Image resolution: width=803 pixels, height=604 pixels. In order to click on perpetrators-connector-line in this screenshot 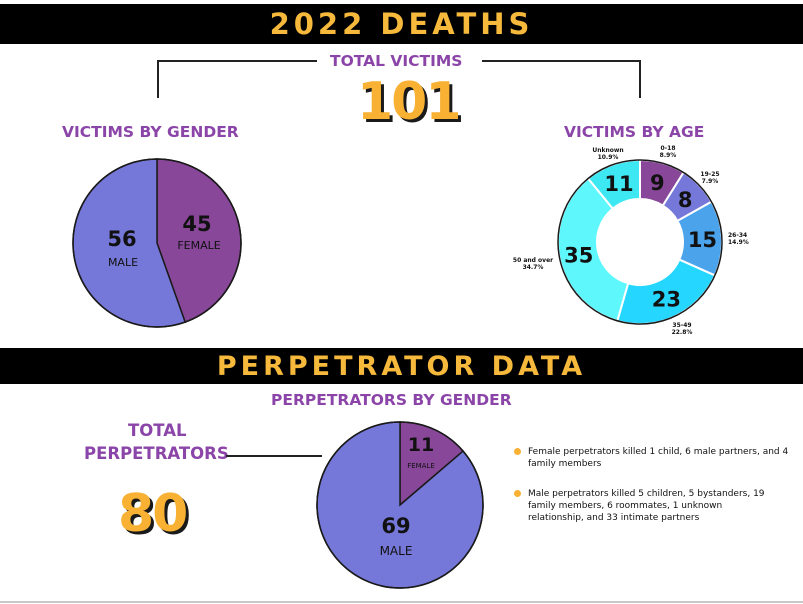, I will do `click(274, 456)`.